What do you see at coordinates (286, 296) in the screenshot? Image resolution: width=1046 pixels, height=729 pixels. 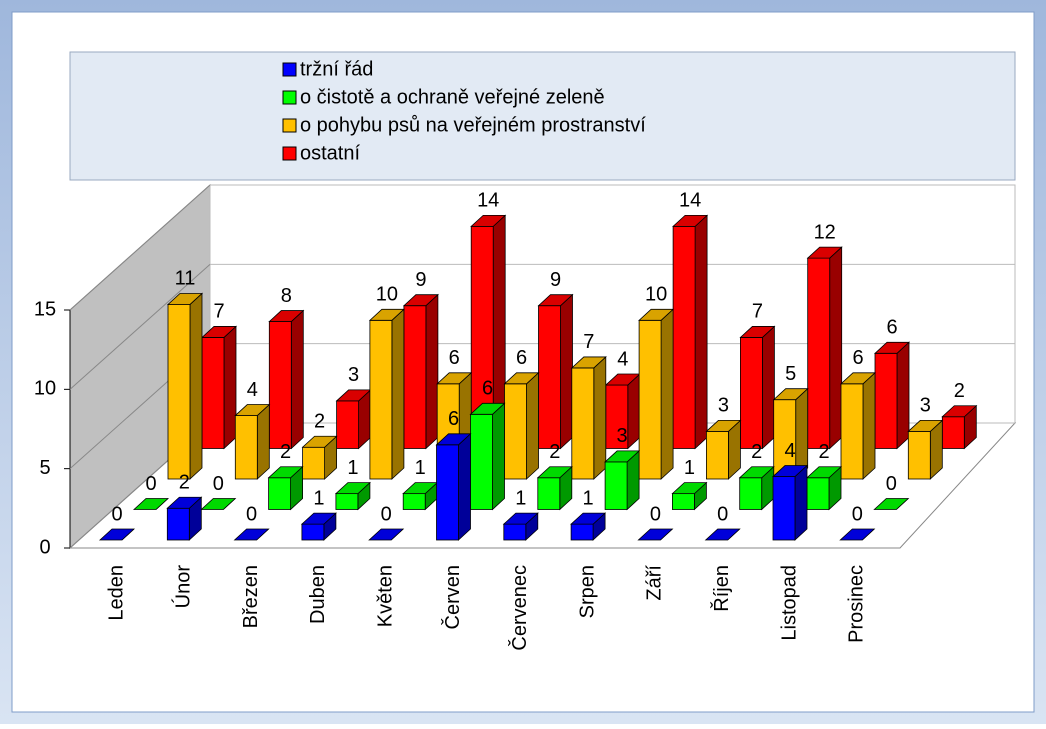 I see `value-label: 8` at bounding box center [286, 296].